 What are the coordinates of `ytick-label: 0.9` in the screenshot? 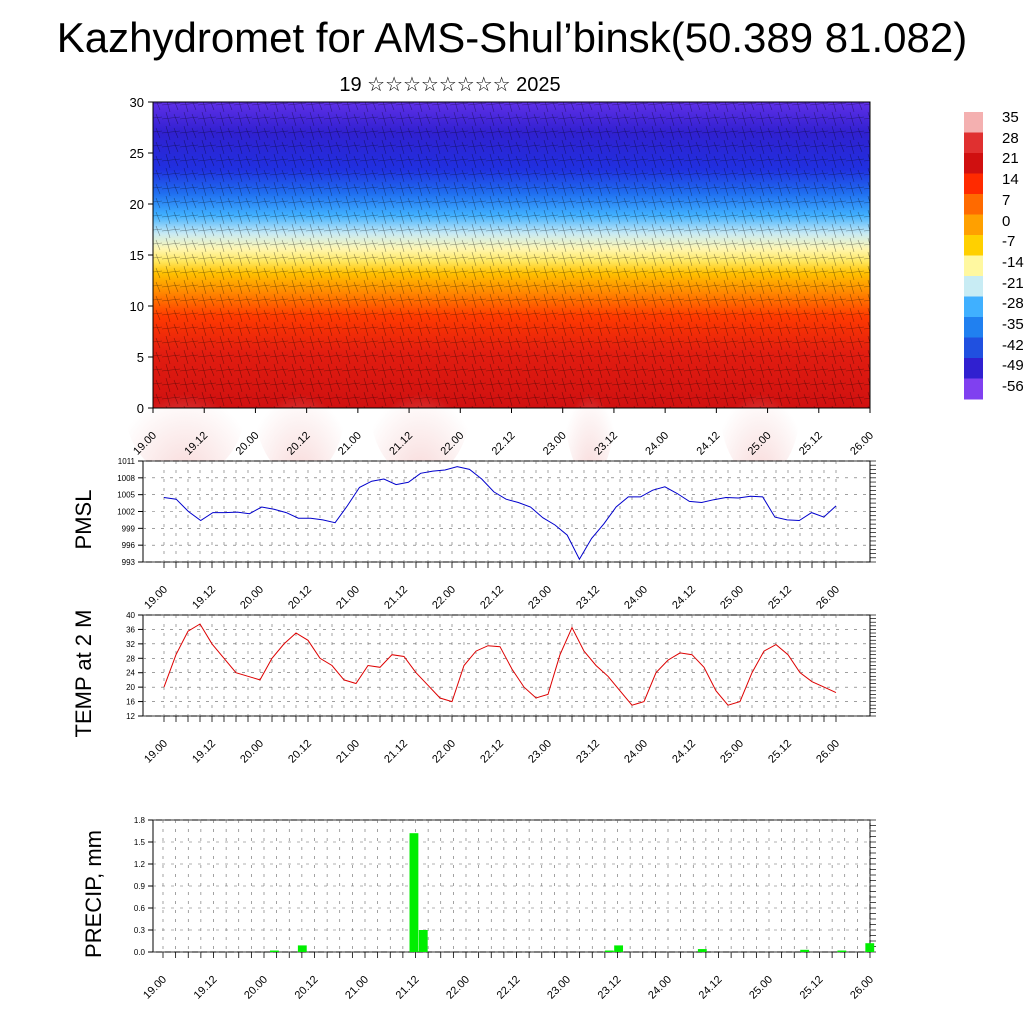 It's located at (140, 886).